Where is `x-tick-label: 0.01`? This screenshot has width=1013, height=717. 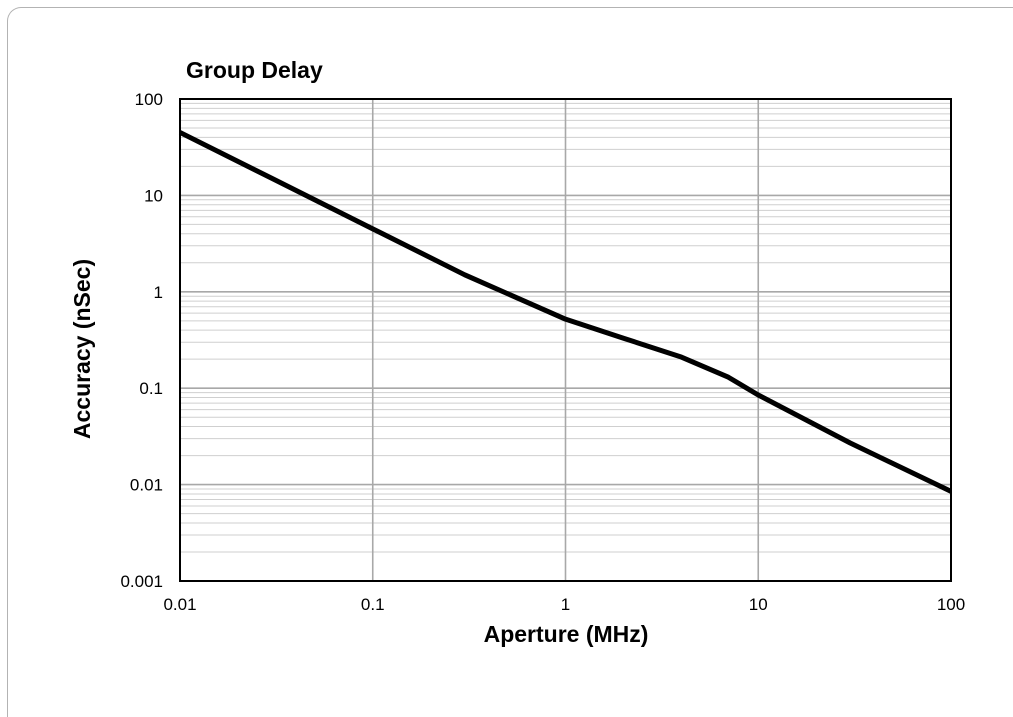 x-tick-label: 0.01 is located at coordinates (179, 604).